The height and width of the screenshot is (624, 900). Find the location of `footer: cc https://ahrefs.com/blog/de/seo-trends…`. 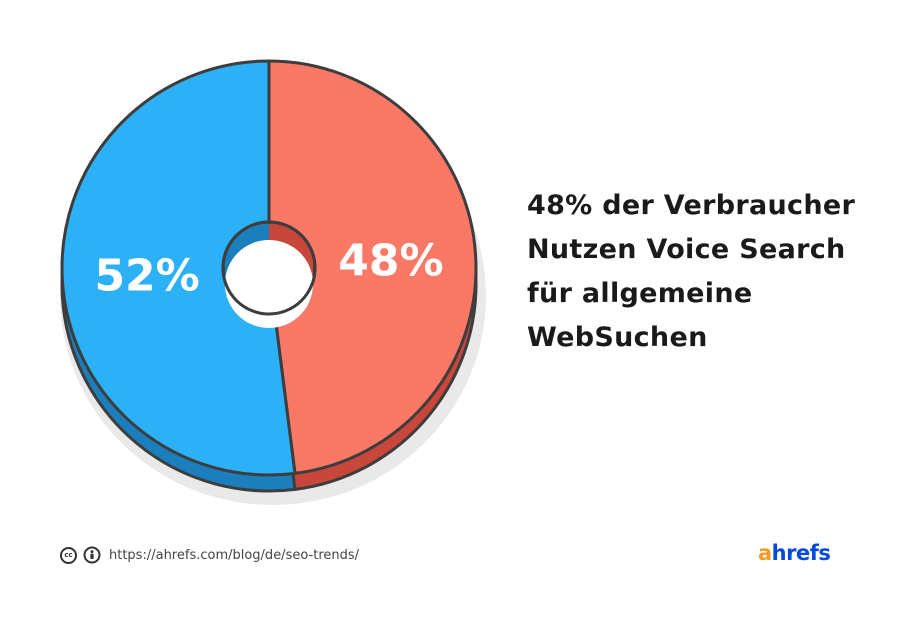

footer: cc https://ahrefs.com/blog/de/seo-trends… is located at coordinates (209, 555).